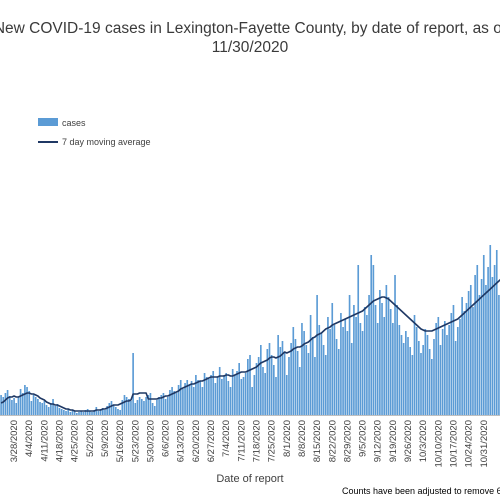 The width and height of the screenshot is (500, 500). Describe the element at coordinates (347, 441) in the screenshot. I see `x-tick-label: 8/29/2020` at that location.